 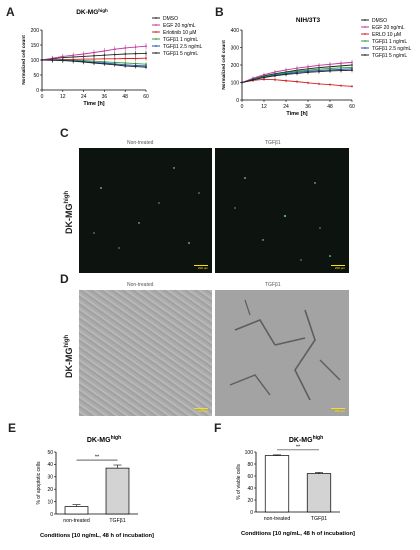 What do you see at coordinates (92, 12) in the screenshot?
I see `chart-a-title: DK-MGhigh` at bounding box center [92, 12].